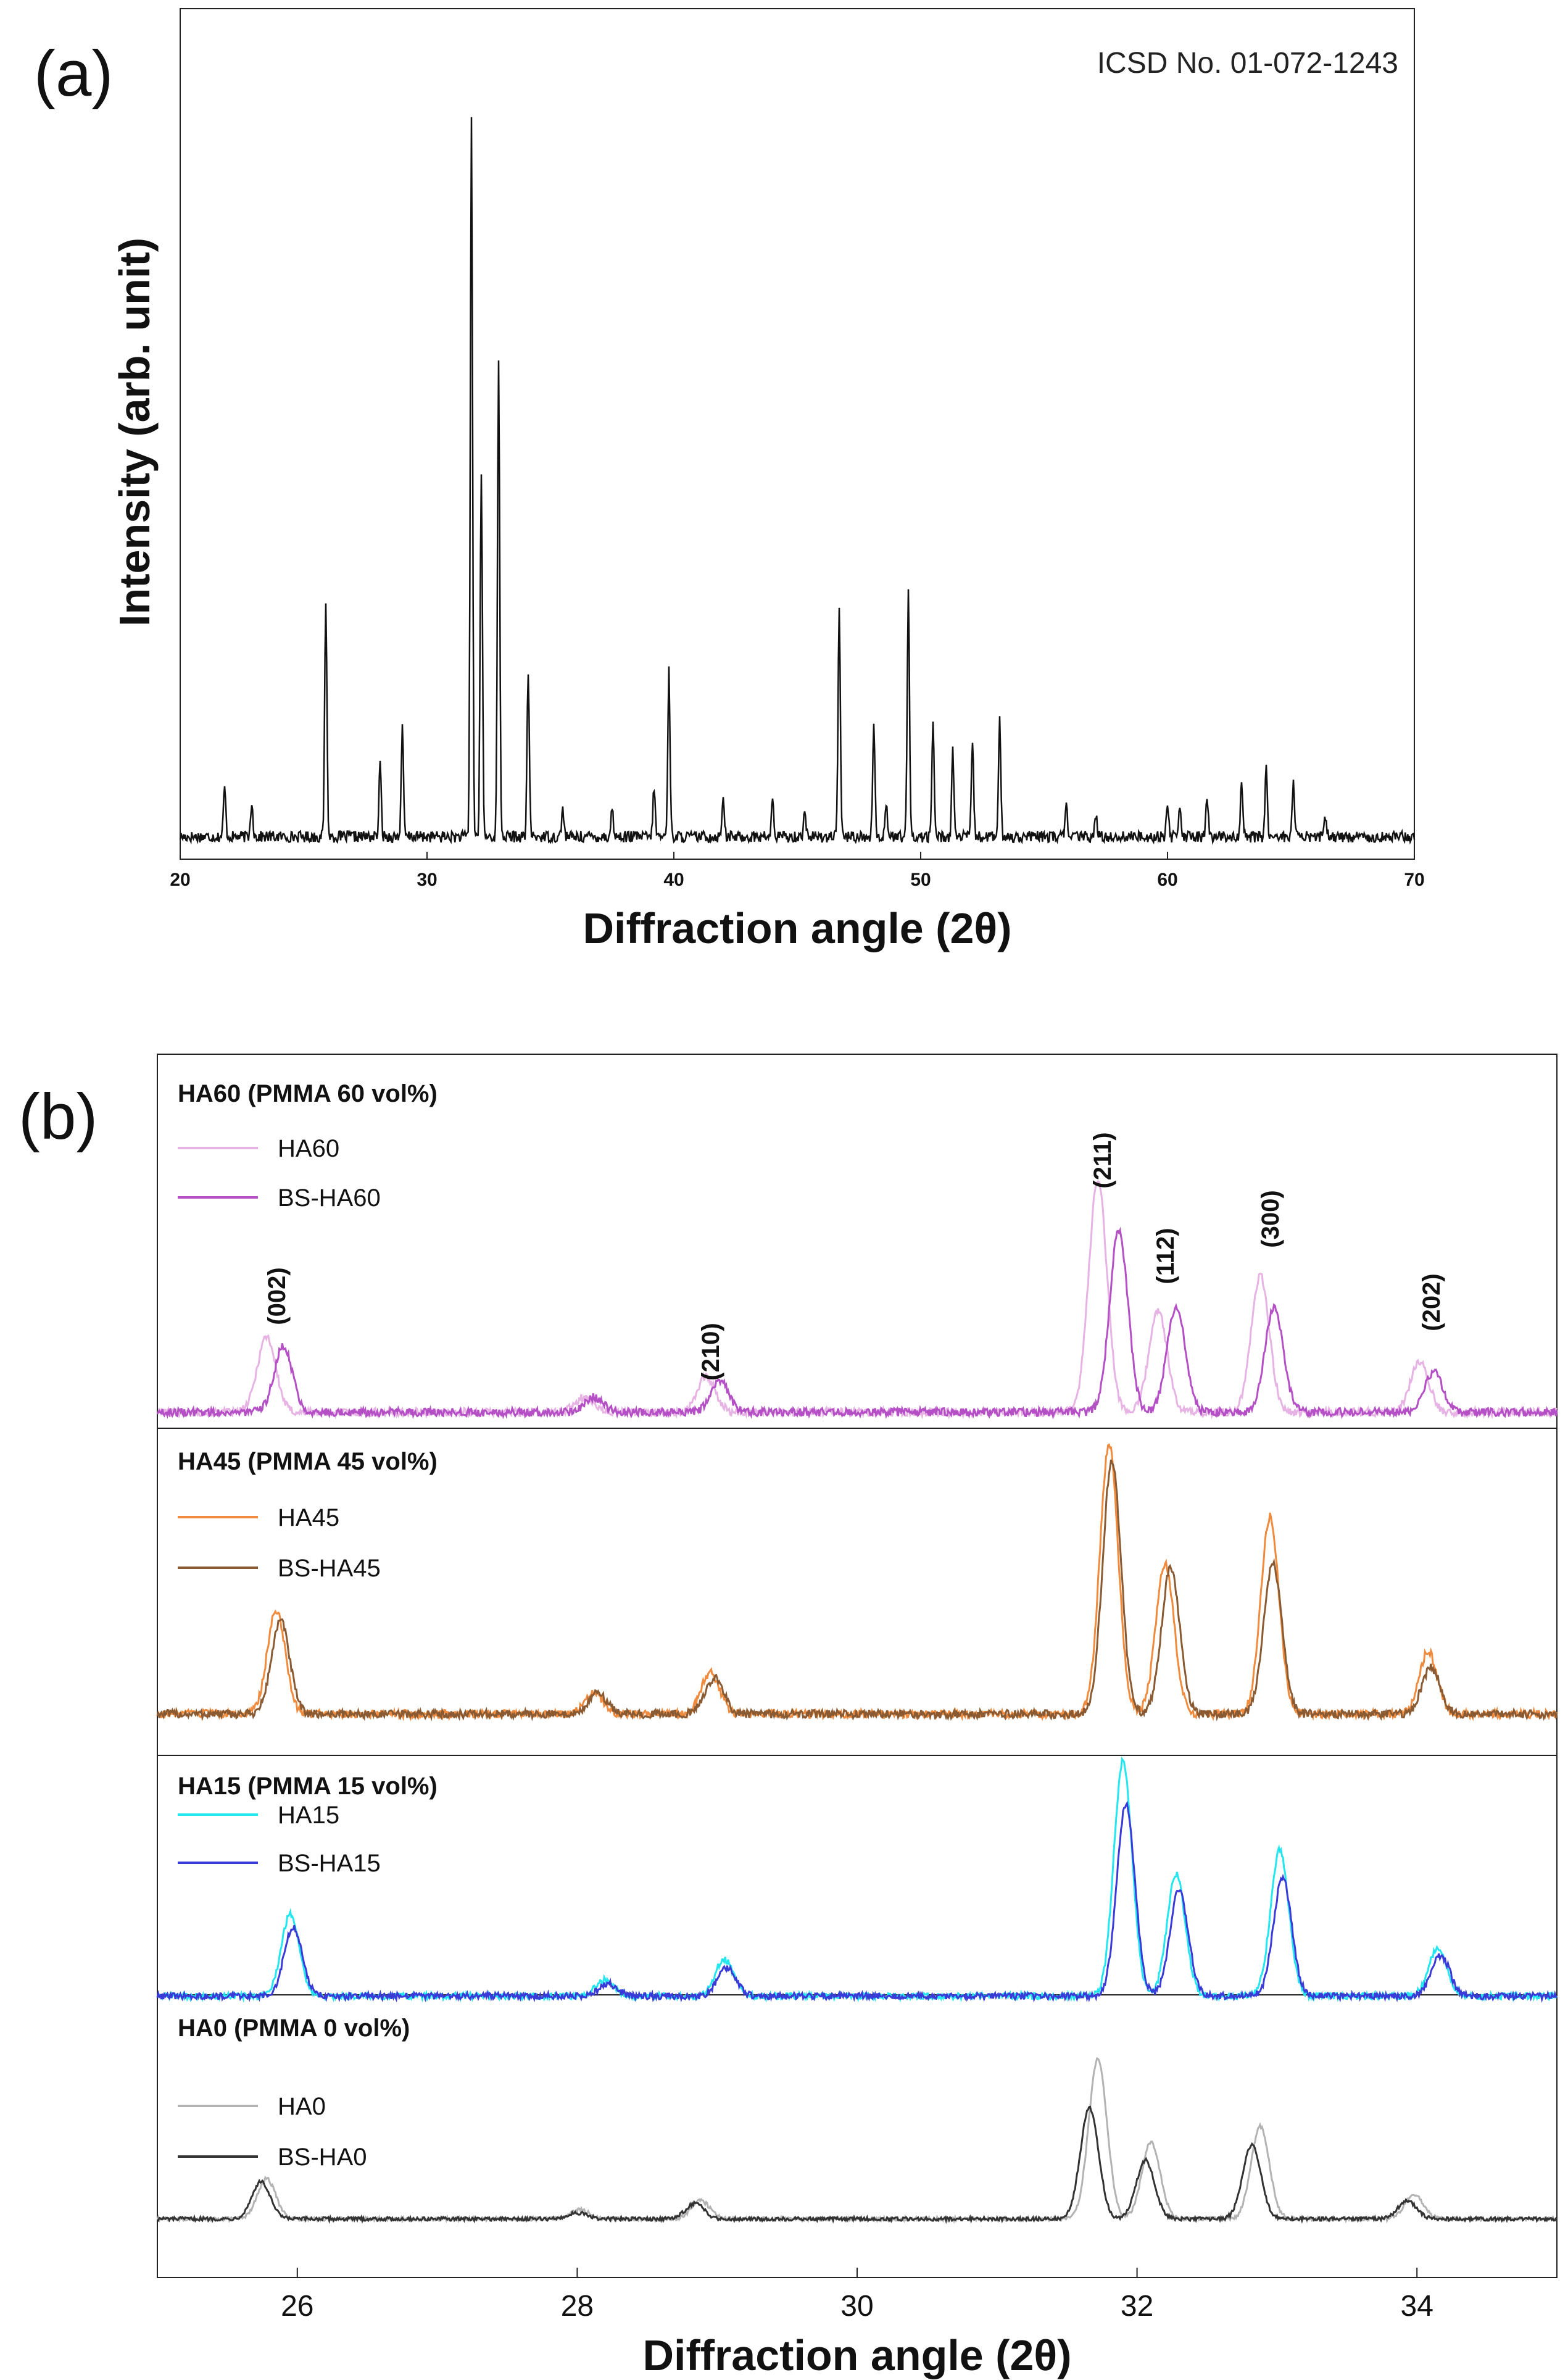 The height and width of the screenshot is (2380, 1568). Describe the element at coordinates (1102, 1160) in the screenshot. I see `peak-label-211: (211)` at that location.